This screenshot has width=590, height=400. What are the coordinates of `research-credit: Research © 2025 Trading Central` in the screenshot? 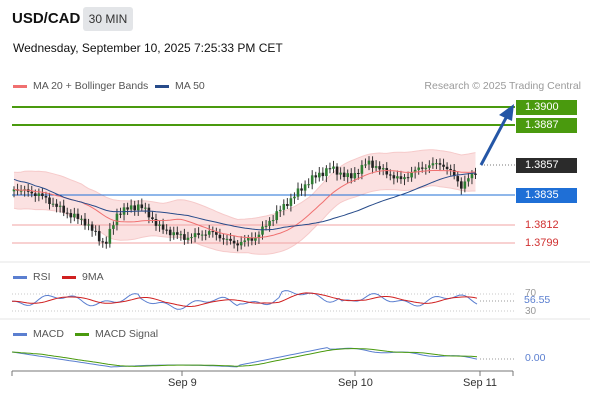 It's located at (502, 86).